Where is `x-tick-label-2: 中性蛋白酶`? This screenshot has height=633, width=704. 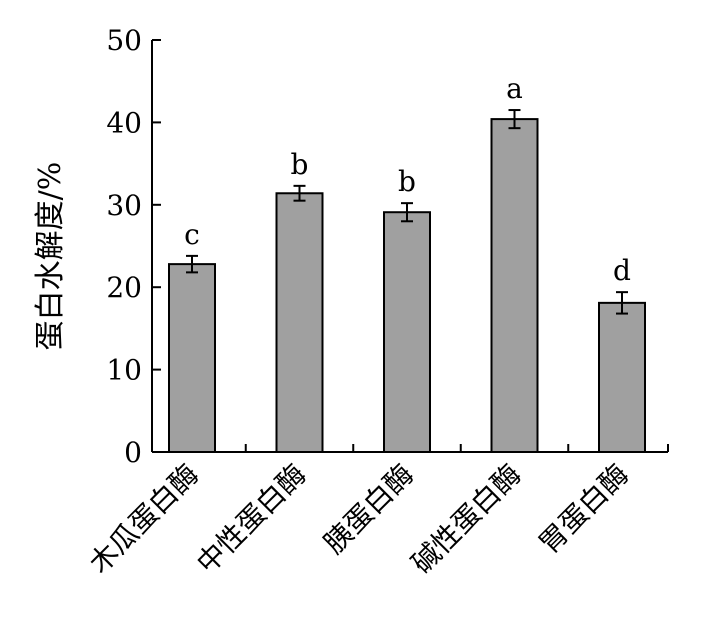 x-tick-label-2: 中性蛋白酶 is located at coordinates (251, 519).